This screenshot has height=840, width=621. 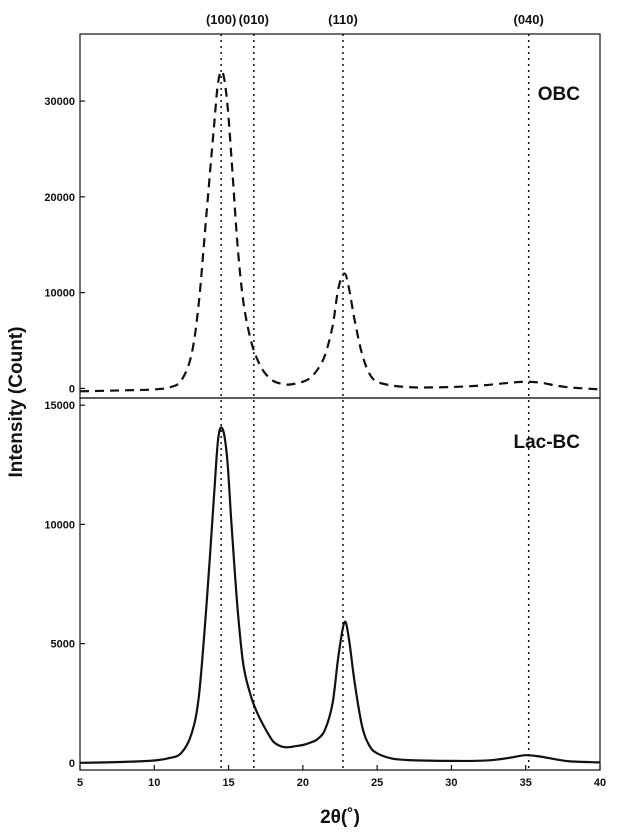 What do you see at coordinates (526, 783) in the screenshot?
I see `xtick-label-6: 35` at bounding box center [526, 783].